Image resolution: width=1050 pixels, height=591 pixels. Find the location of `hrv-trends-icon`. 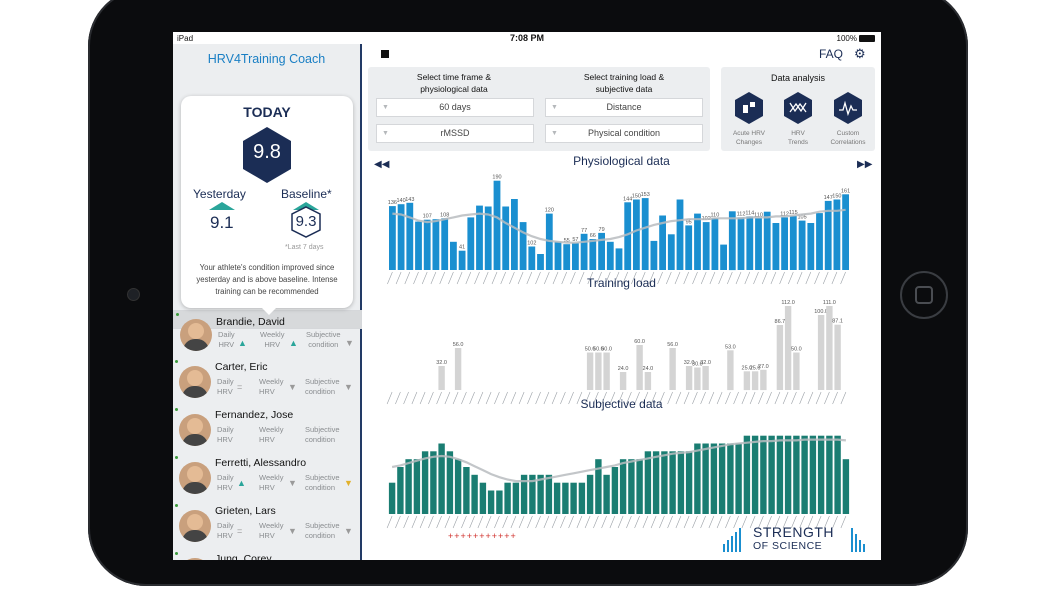

hrv-trends-icon is located at coordinates (798, 108).